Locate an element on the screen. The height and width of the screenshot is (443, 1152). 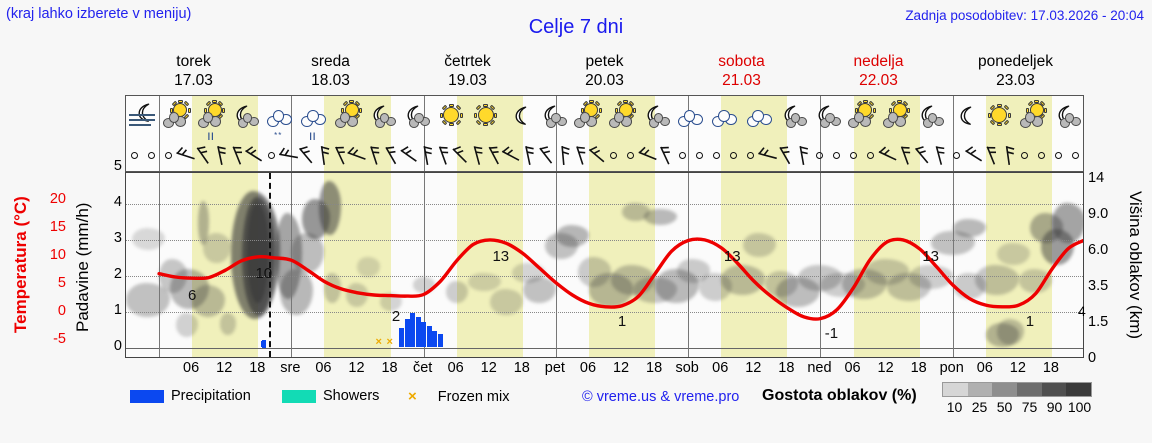
temperature-value-label: 1 is located at coordinates (1030, 322).